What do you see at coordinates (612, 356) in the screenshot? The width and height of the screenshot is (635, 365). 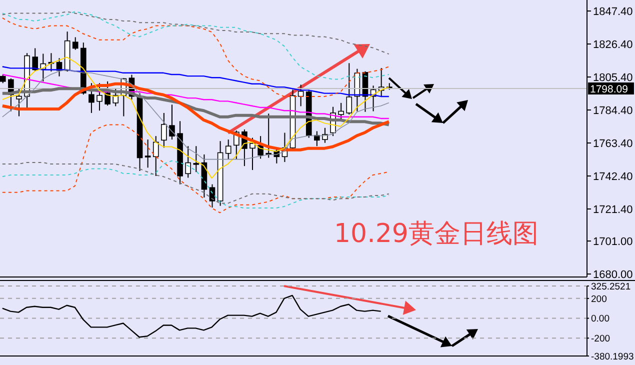 I see `y-tick-label: -380.1993` at bounding box center [612, 356].